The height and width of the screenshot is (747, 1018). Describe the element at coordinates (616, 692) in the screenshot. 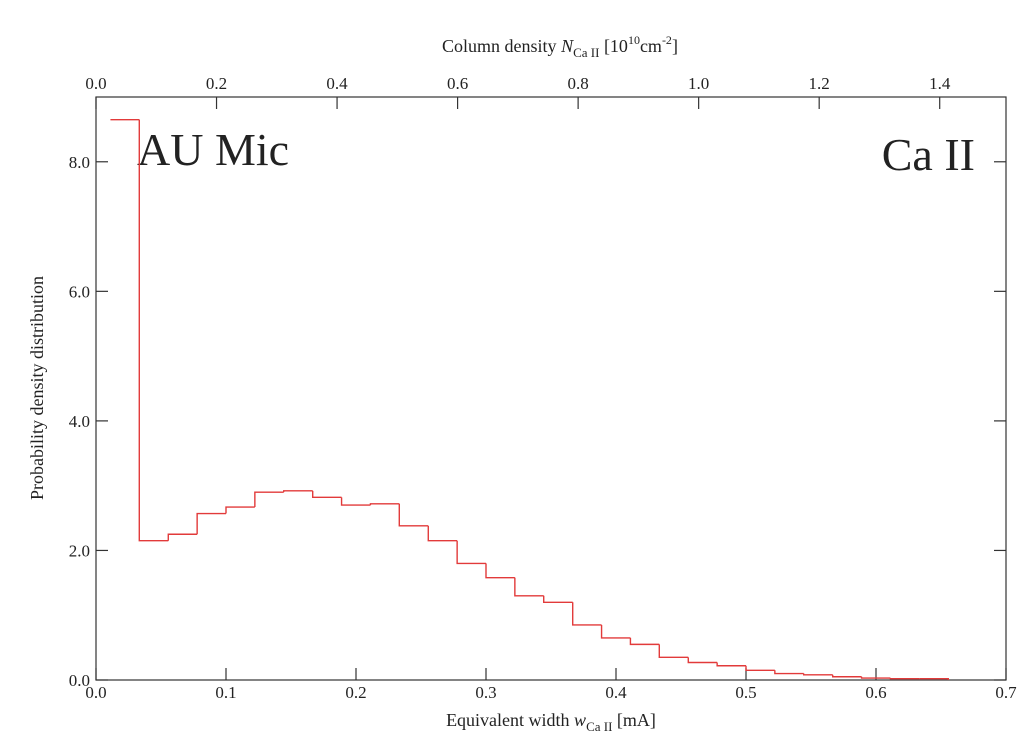

I see `x-tick-label: 0.4` at that location.